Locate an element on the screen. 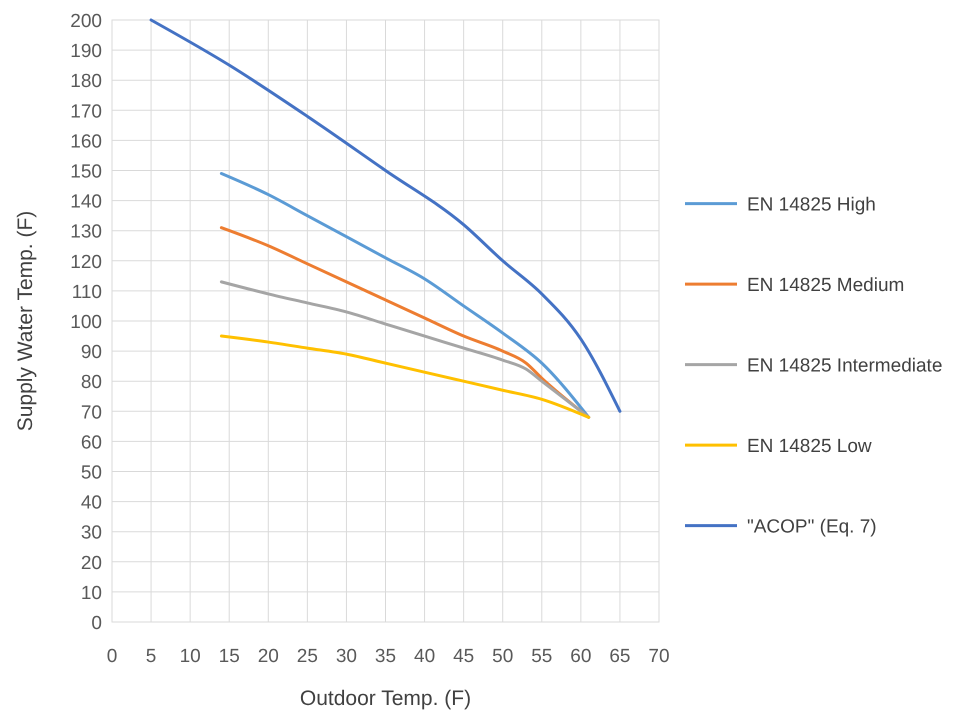  y-tick-label: 140 is located at coordinates (86, 202).